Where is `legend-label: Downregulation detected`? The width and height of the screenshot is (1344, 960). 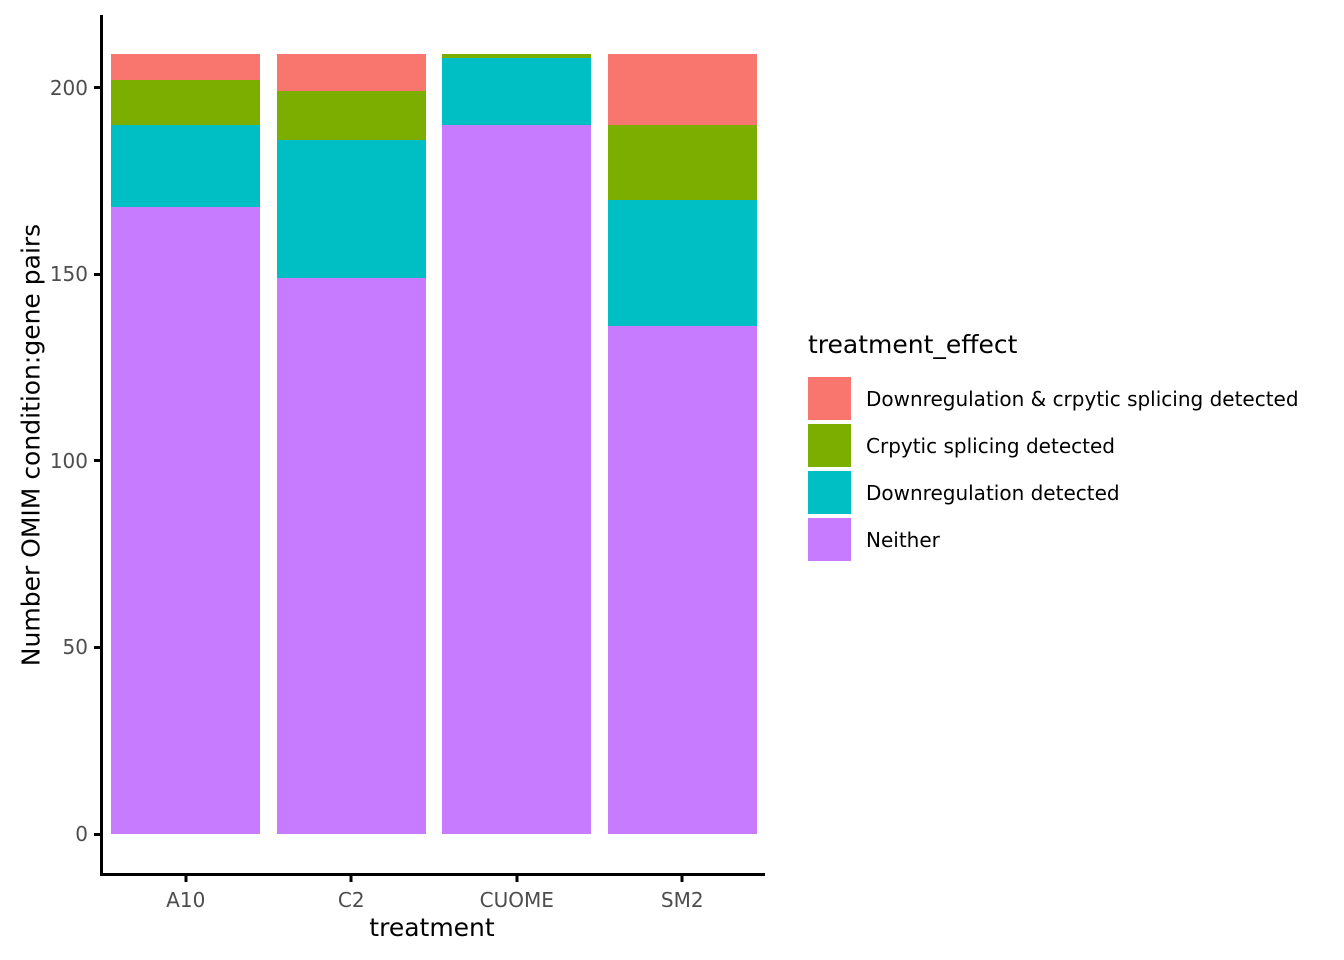 legend-label: Downregulation detected is located at coordinates (993, 492).